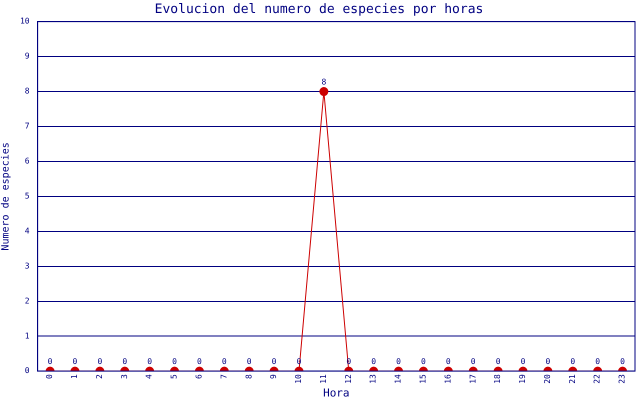 The image size is (640, 400). Describe the element at coordinates (299, 379) in the screenshot. I see `x-tick-label: 10` at that location.